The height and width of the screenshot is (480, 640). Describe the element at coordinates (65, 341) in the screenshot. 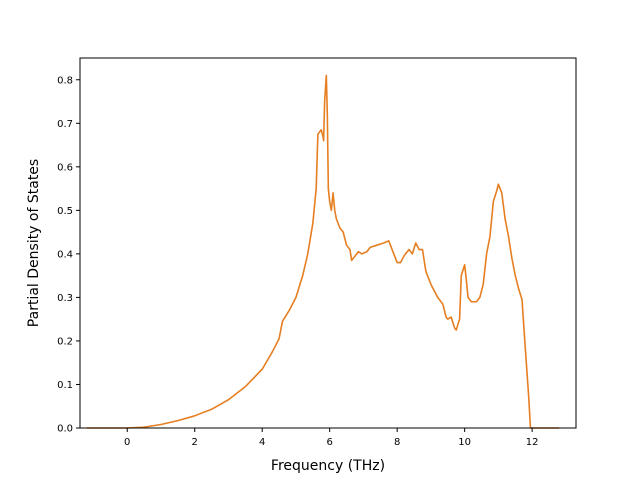

I see `y-tick-label: 0.2` at that location.